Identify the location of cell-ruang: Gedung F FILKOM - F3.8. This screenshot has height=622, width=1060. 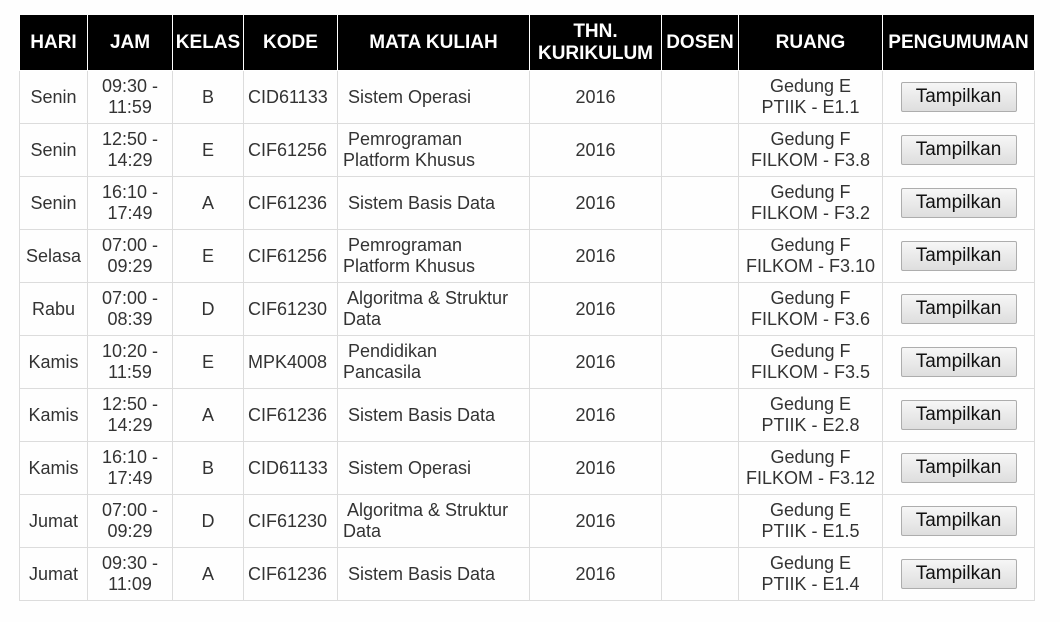
(810, 150).